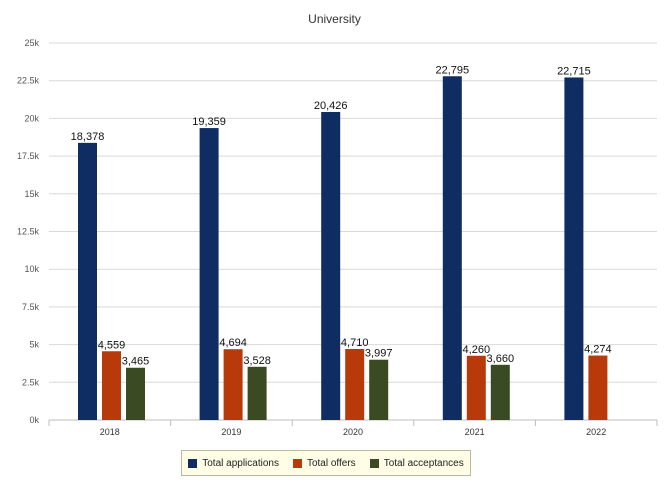 The width and height of the screenshot is (669, 484). Describe the element at coordinates (574, 71) in the screenshot. I see `data-label: 22,715` at that location.